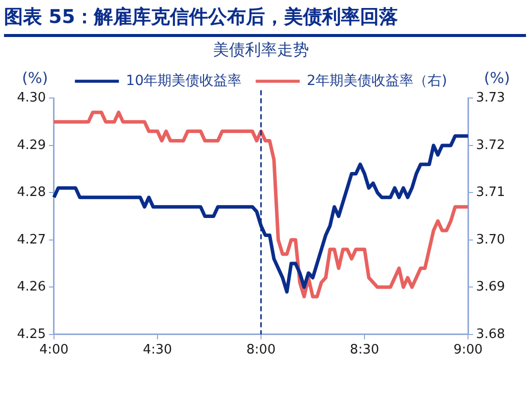  I want to click on y-tick-label: 4.25, so click(31, 334).